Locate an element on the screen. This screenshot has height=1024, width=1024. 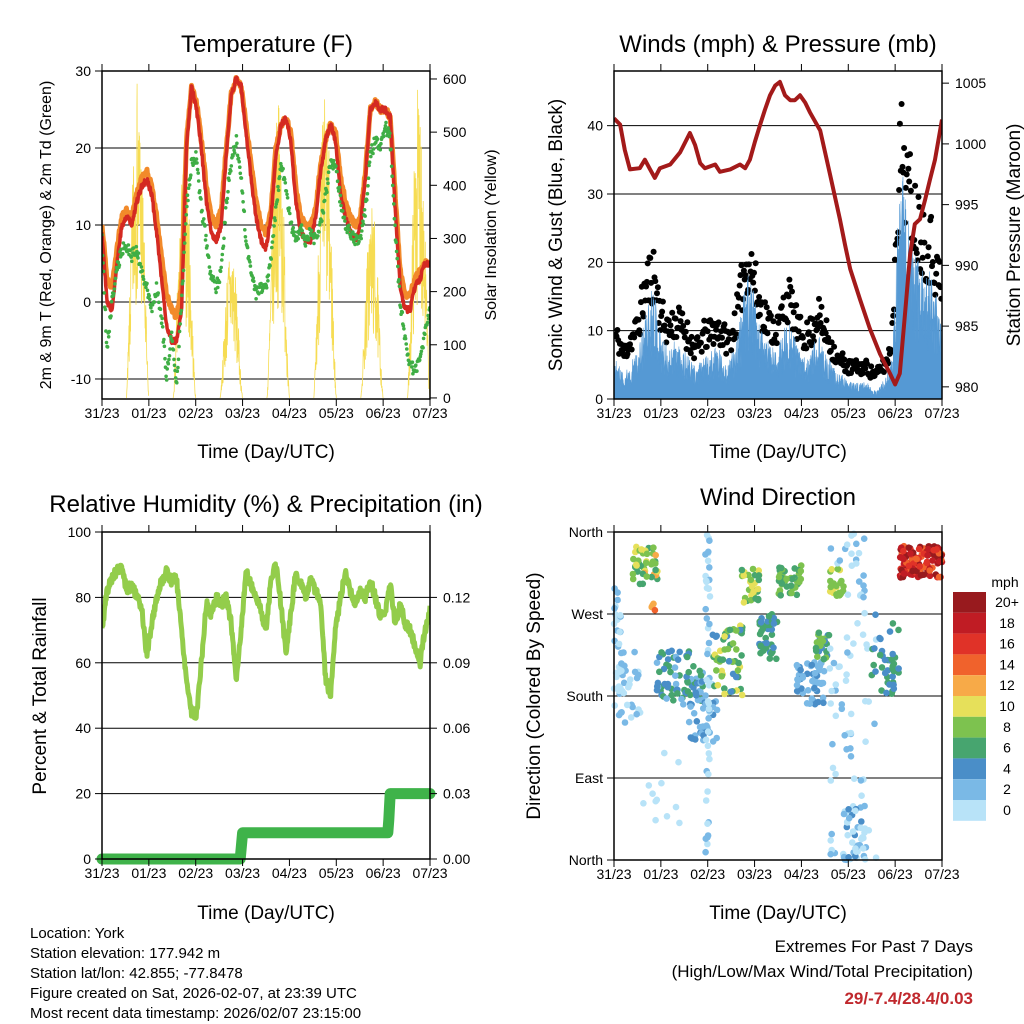
y-tick-label: 10 is located at coordinates (83, 225).